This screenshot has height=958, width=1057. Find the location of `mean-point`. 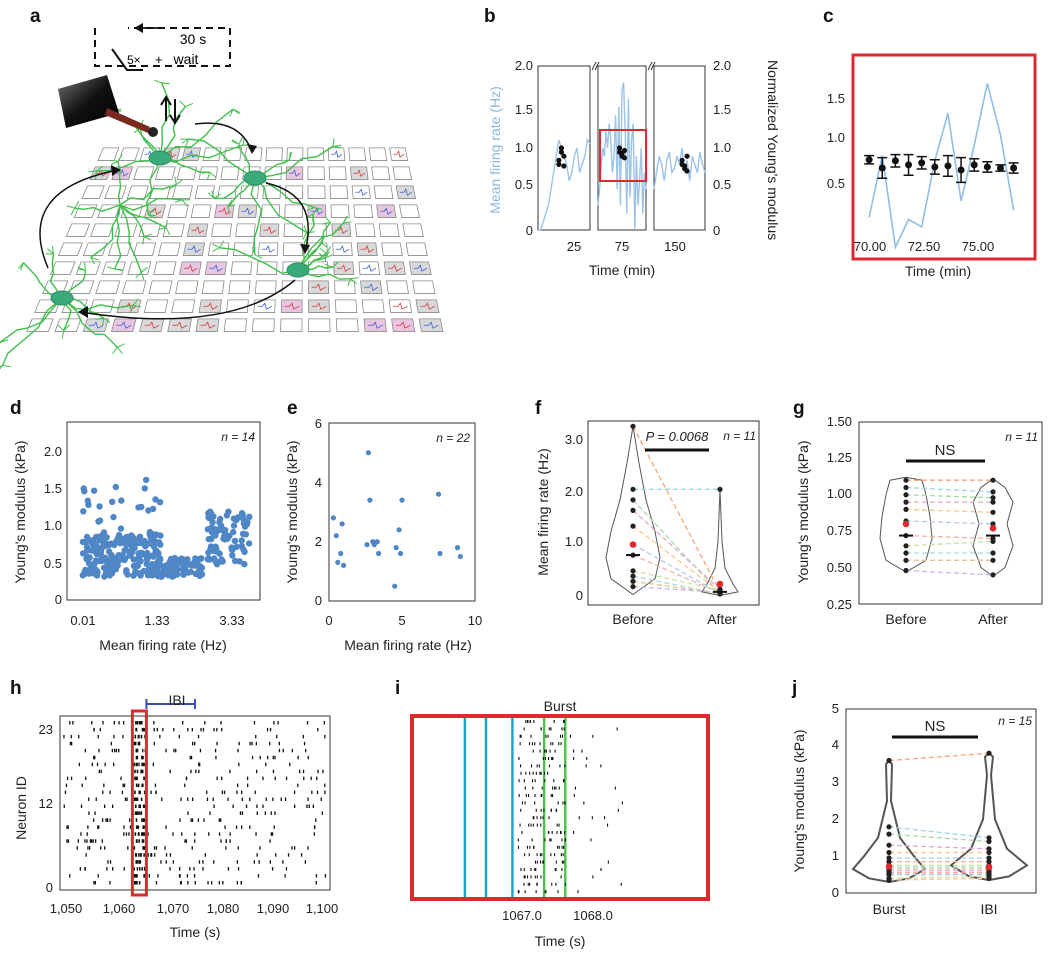

mean-point is located at coordinates (720, 584).